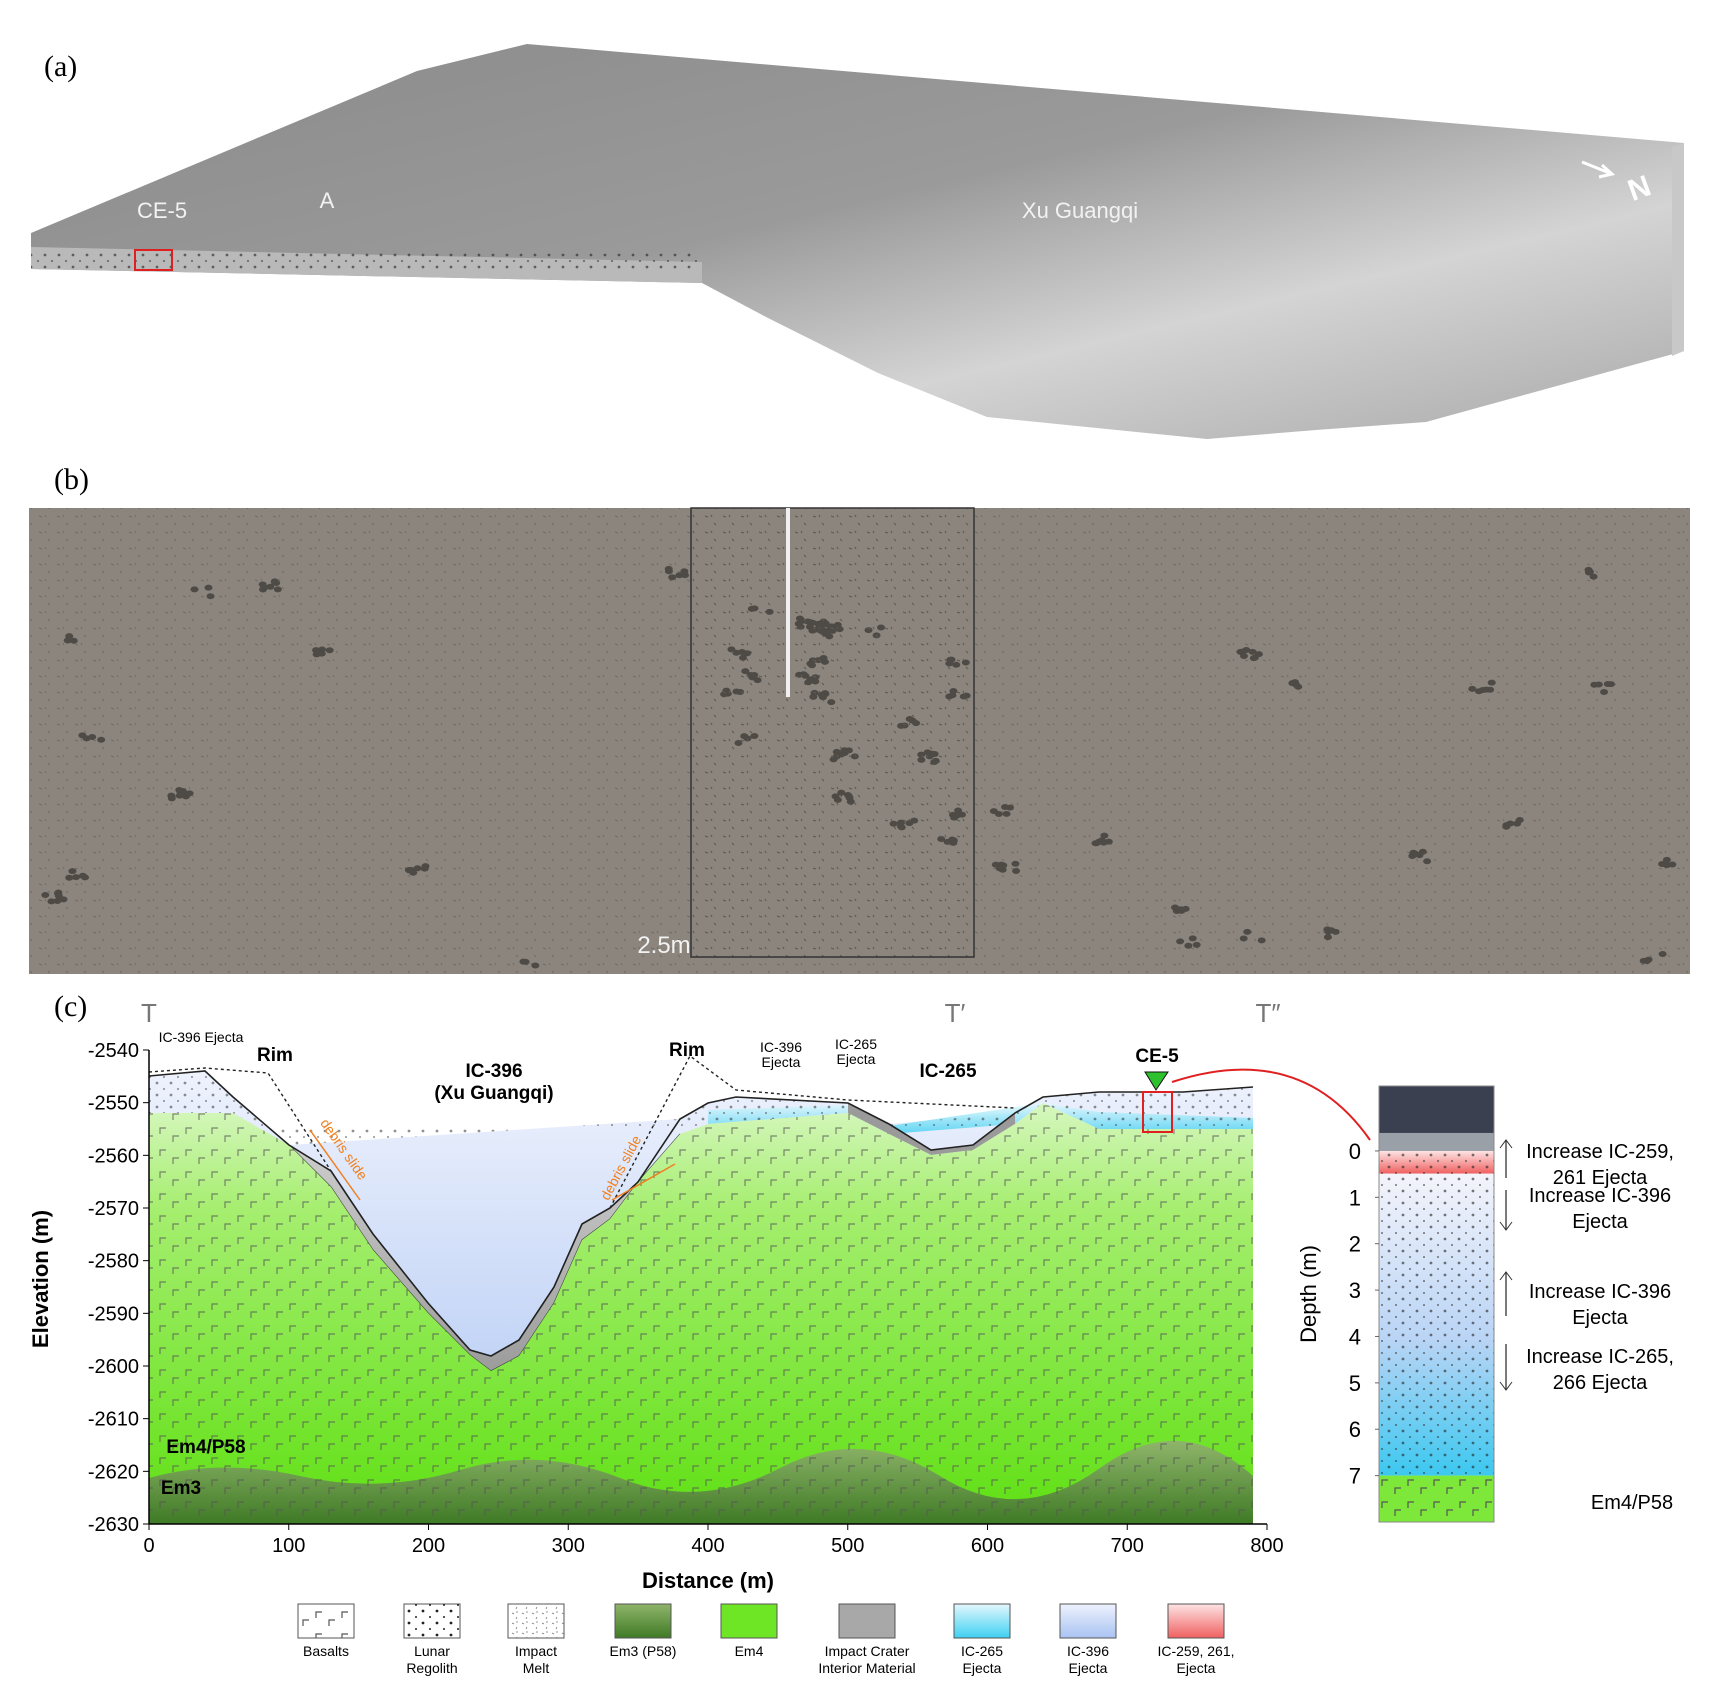 Image resolution: width=1711 pixels, height=1686 pixels. What do you see at coordinates (431, 1668) in the screenshot?
I see `legend-line: Regolith` at bounding box center [431, 1668].